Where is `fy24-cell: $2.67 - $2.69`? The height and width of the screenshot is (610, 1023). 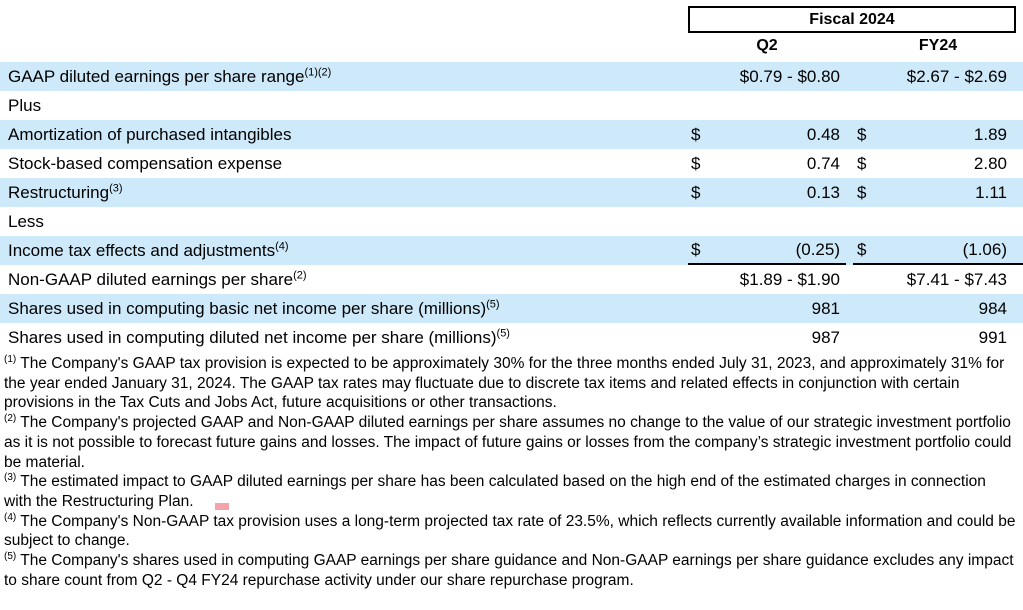
fy24-cell: $2.67 - $2.69 is located at coordinates (938, 76).